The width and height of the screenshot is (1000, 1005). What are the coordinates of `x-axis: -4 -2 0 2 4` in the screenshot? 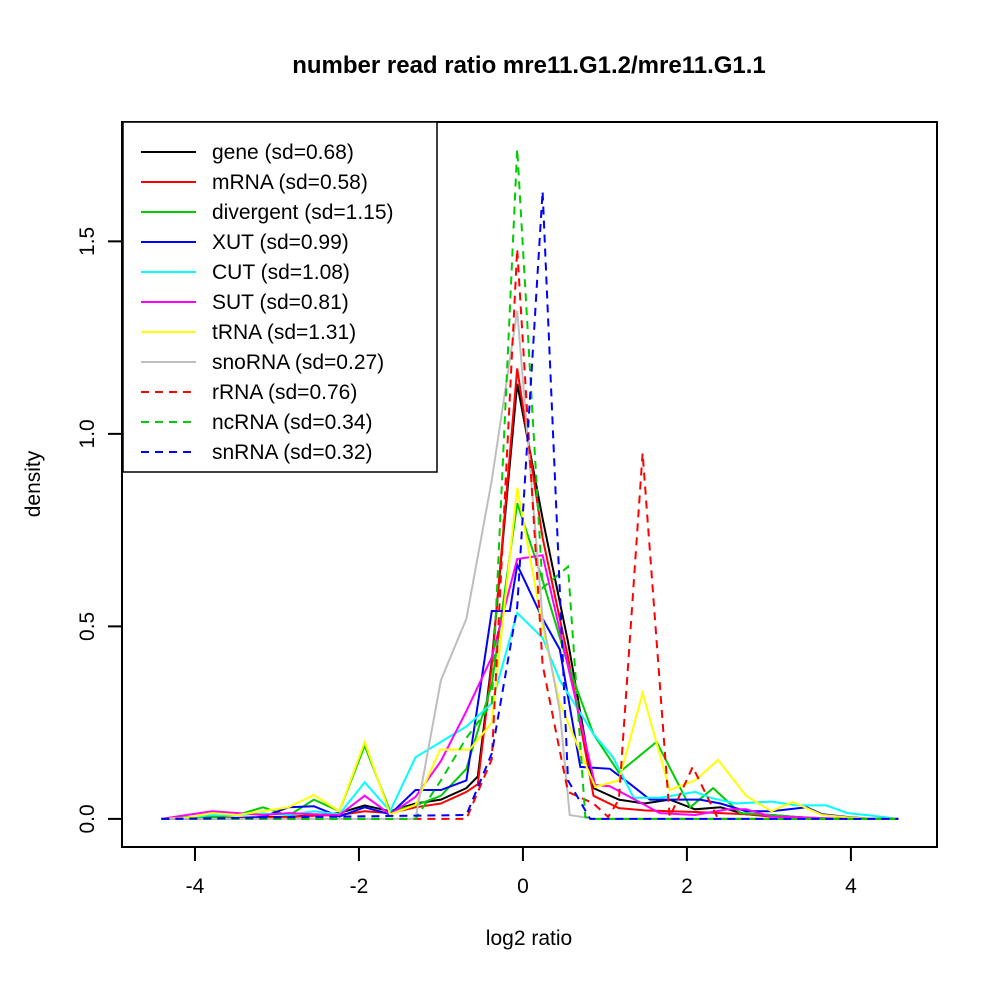 It's located at (521, 872).